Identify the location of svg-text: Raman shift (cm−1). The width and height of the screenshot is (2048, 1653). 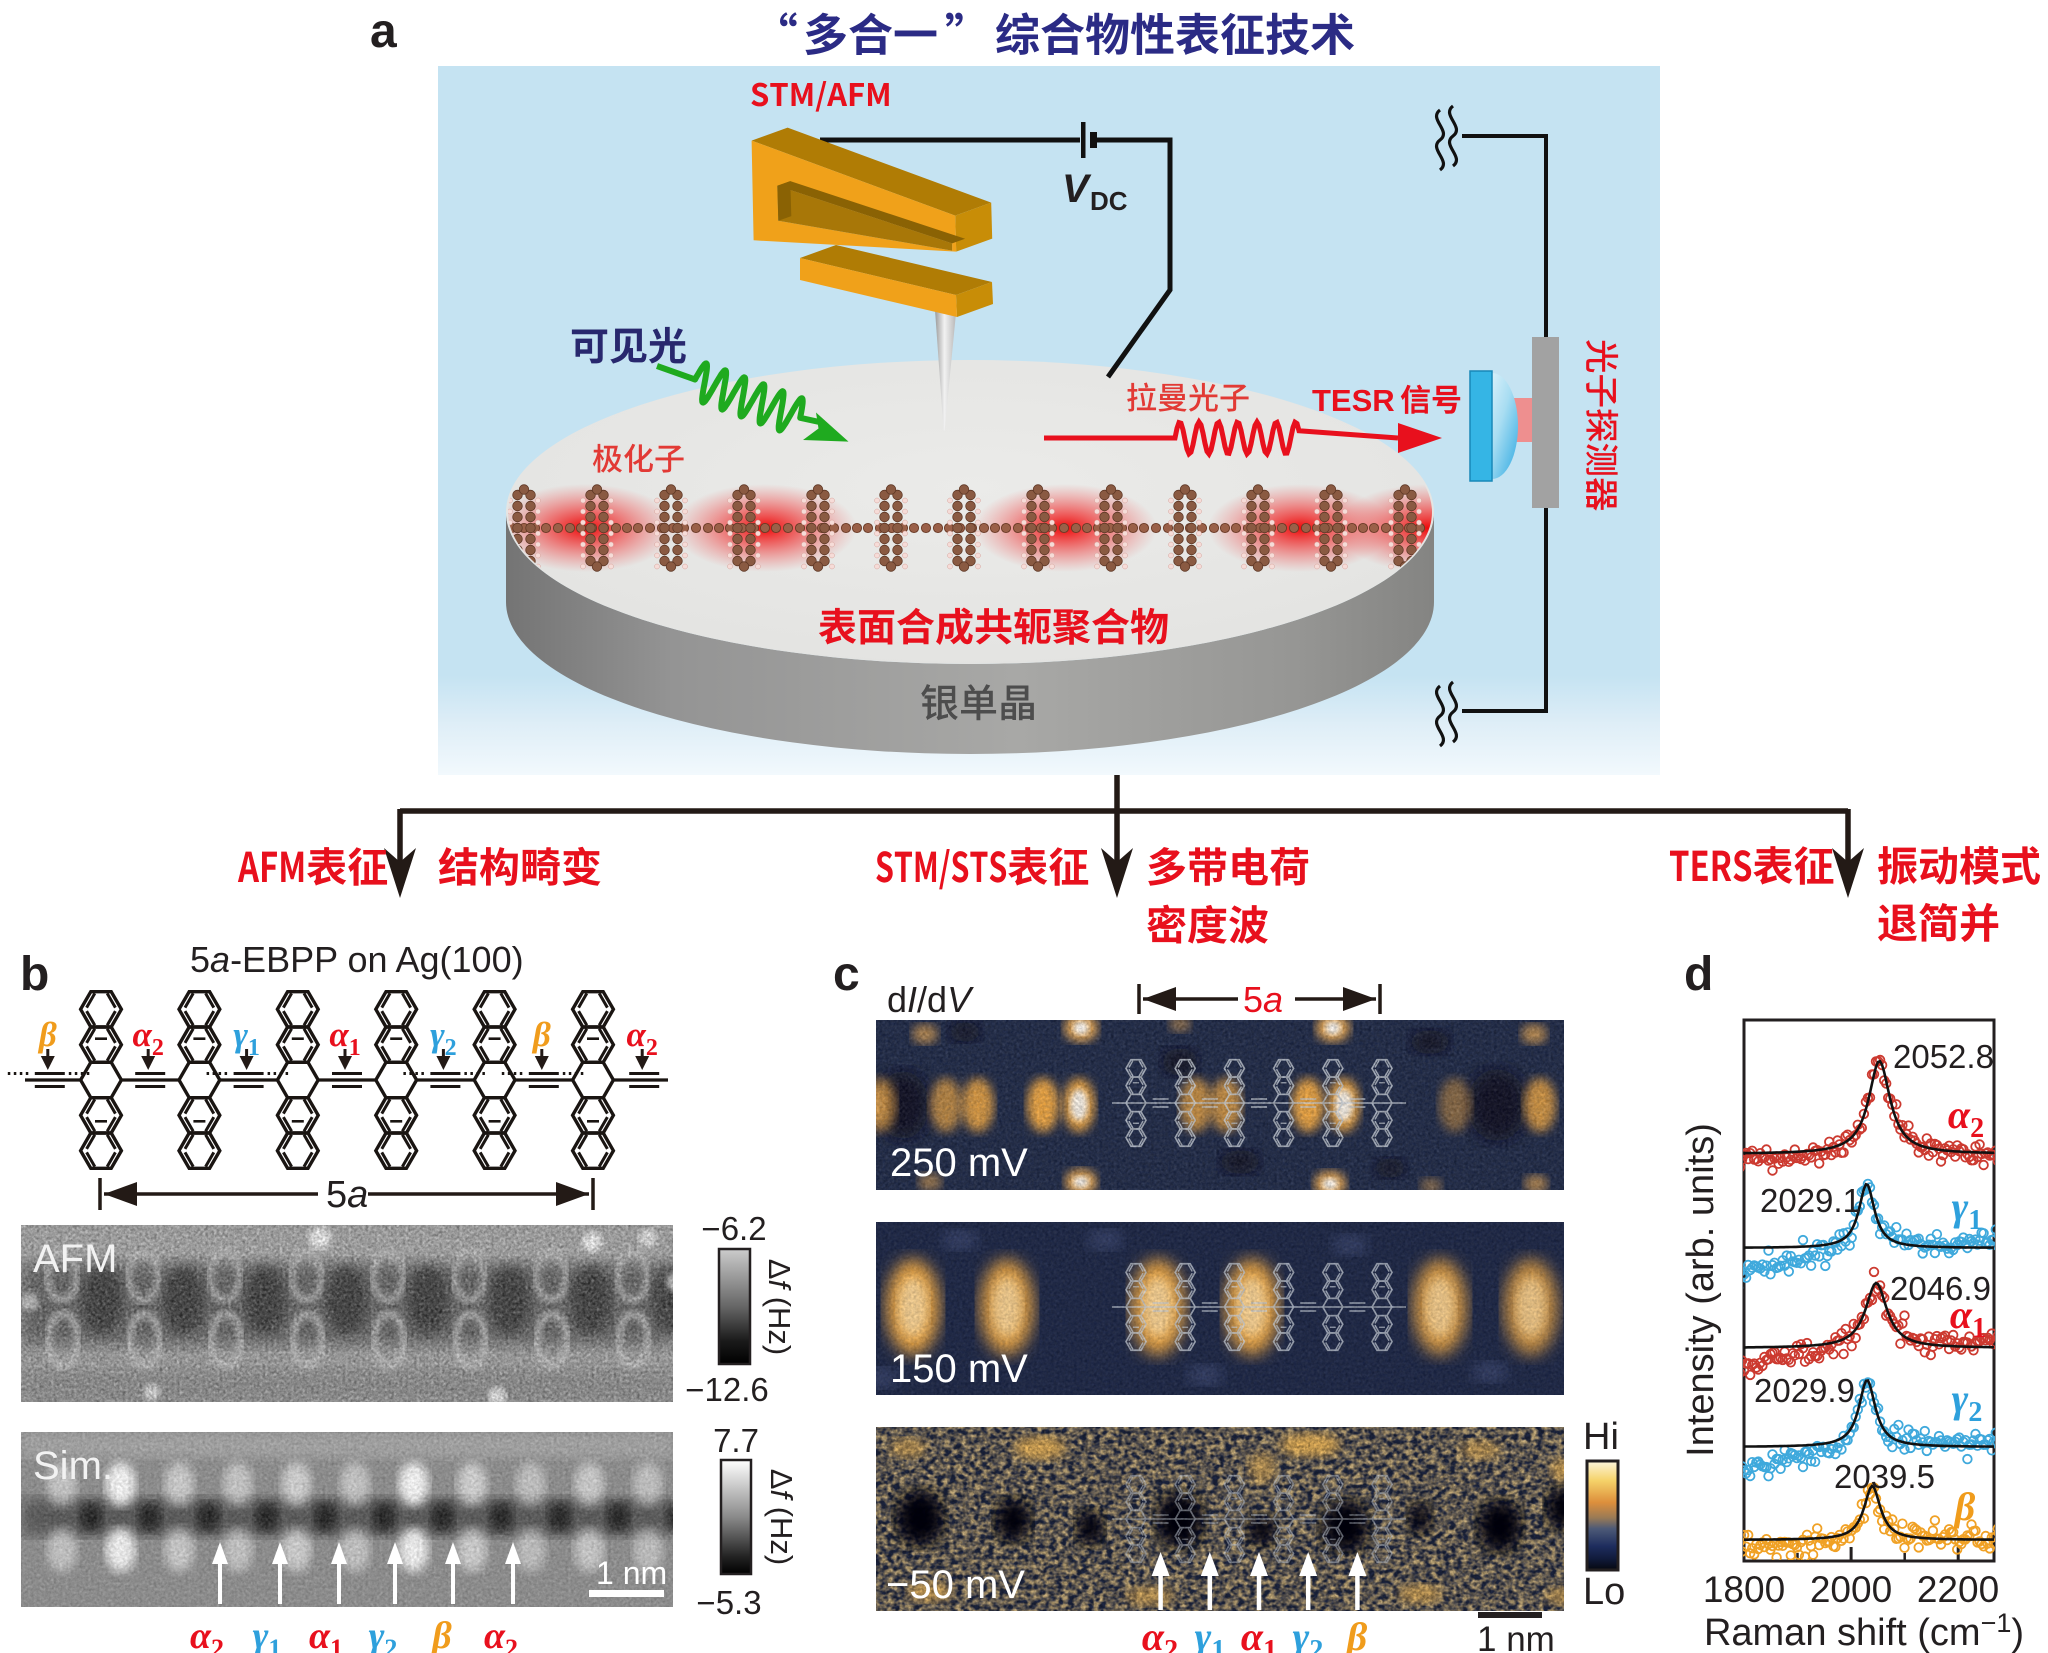
(1864, 1630).